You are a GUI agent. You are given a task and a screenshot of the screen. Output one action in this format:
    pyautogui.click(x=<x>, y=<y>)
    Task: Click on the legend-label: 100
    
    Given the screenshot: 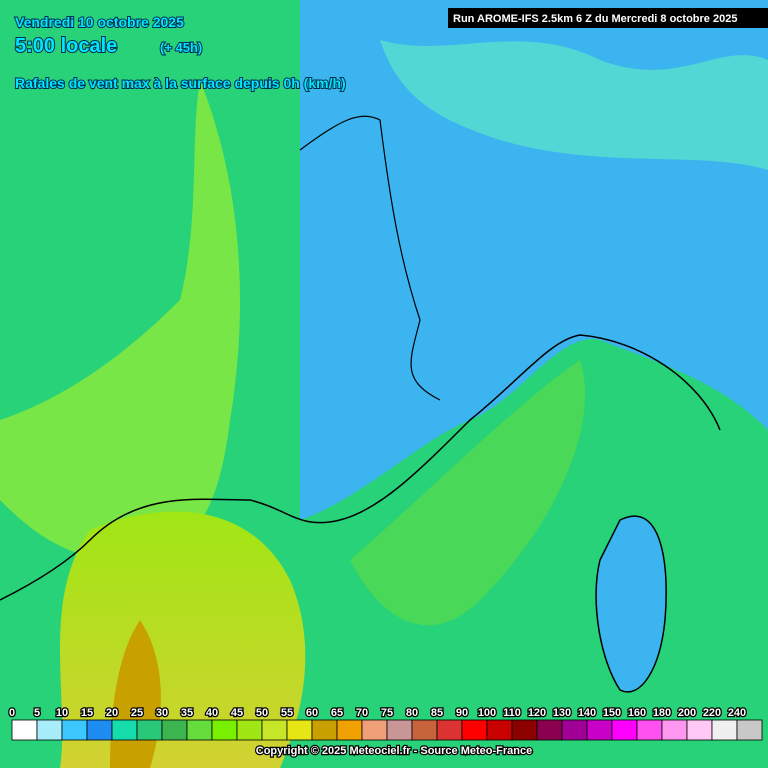 What is the action you would take?
    pyautogui.click(x=487, y=713)
    